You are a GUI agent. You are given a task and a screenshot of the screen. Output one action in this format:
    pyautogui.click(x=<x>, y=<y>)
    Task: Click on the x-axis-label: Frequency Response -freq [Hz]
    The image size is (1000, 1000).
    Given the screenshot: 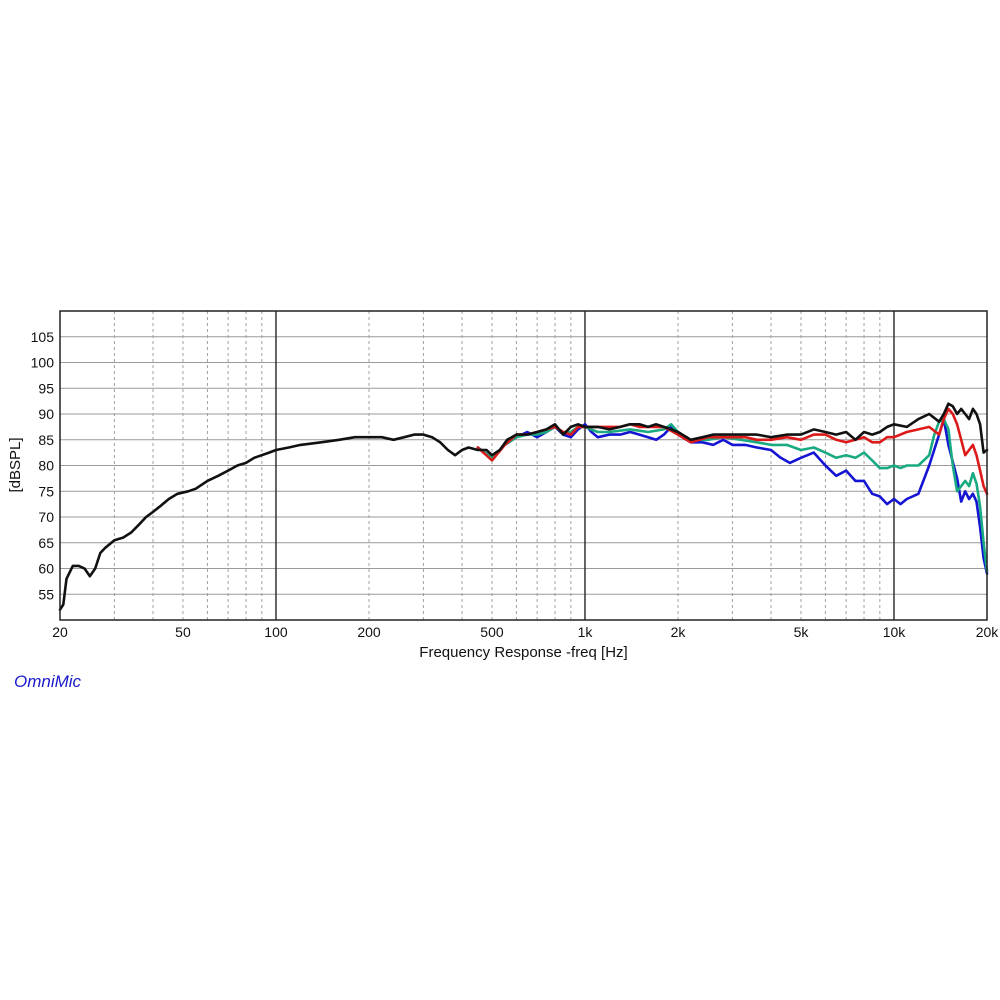 What is the action you would take?
    pyautogui.click(x=523, y=652)
    